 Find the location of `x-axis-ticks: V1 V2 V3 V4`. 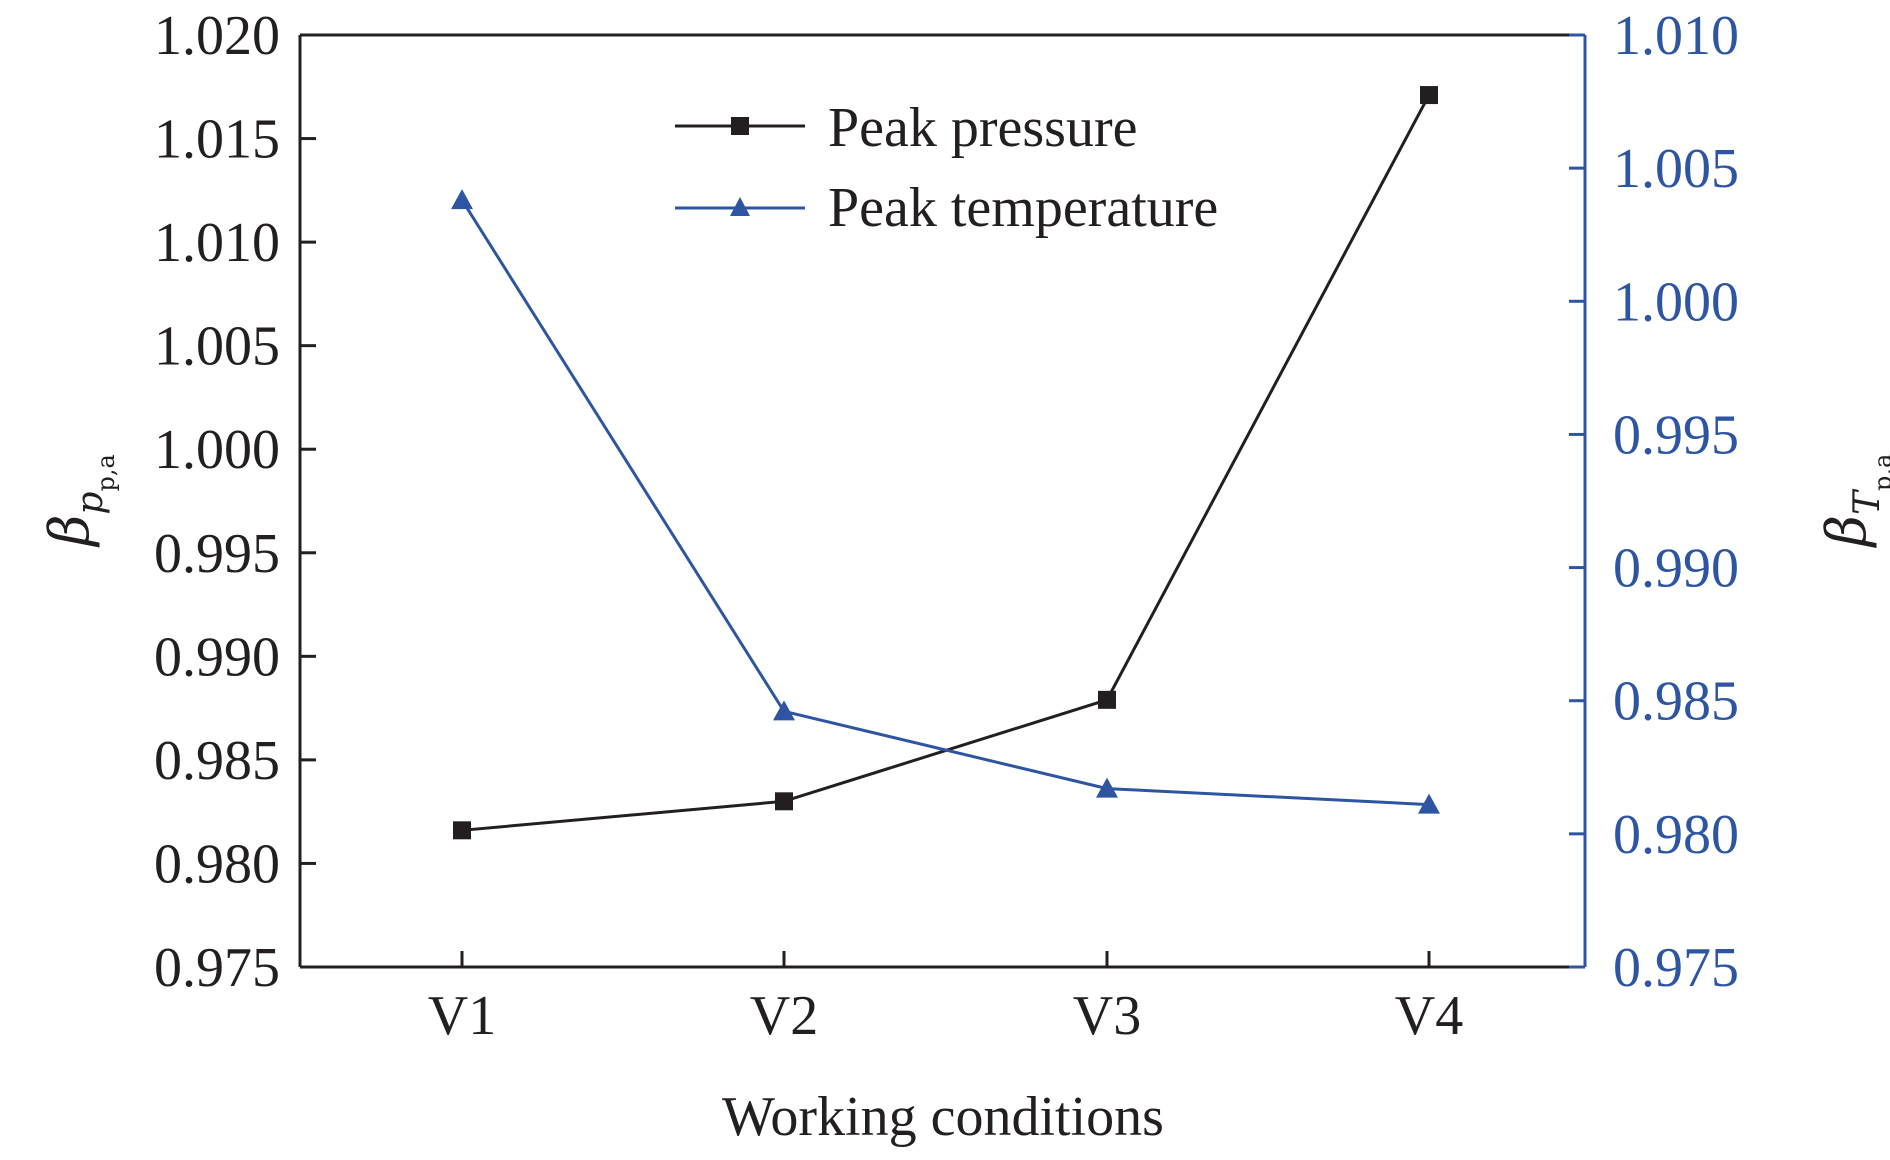

x-axis-ticks: V1 V2 V3 V4 is located at coordinates (945, 999).